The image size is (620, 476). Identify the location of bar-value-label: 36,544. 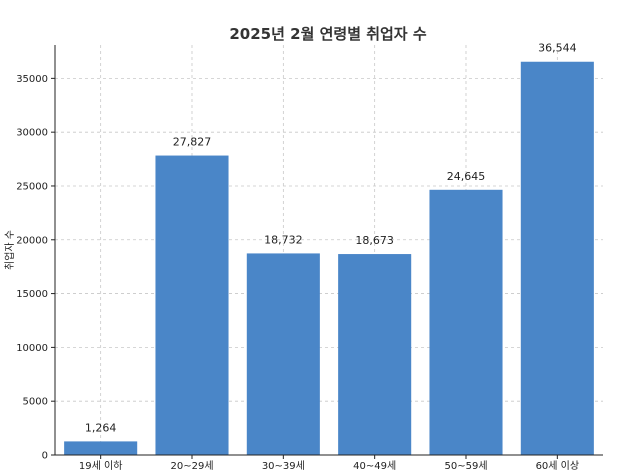
(557, 48).